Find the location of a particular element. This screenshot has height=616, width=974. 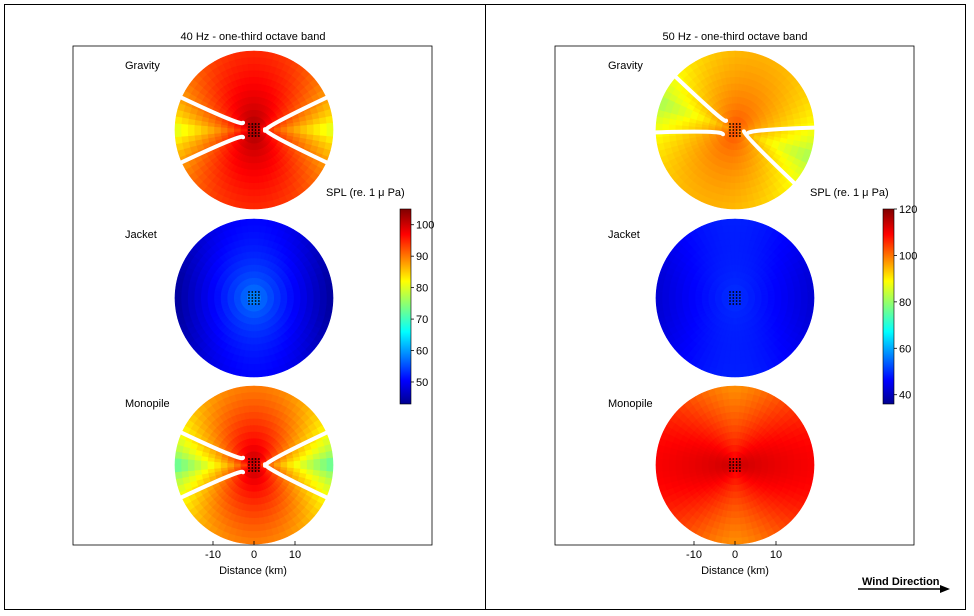

x-axis-ticks: -10 0 10 is located at coordinates (253, 551).